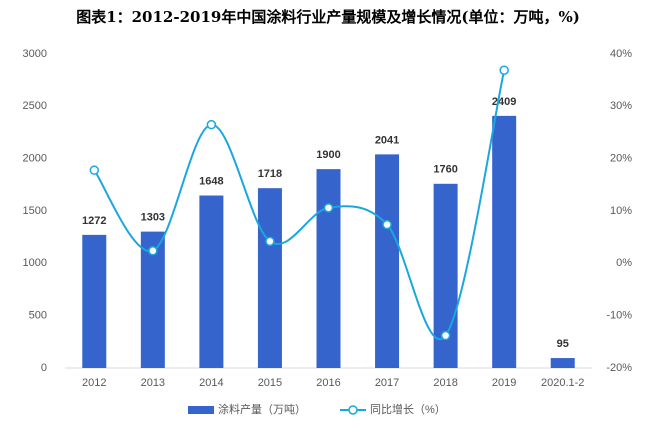  I want to click on y2-tick-label: 20%, so click(621, 159).